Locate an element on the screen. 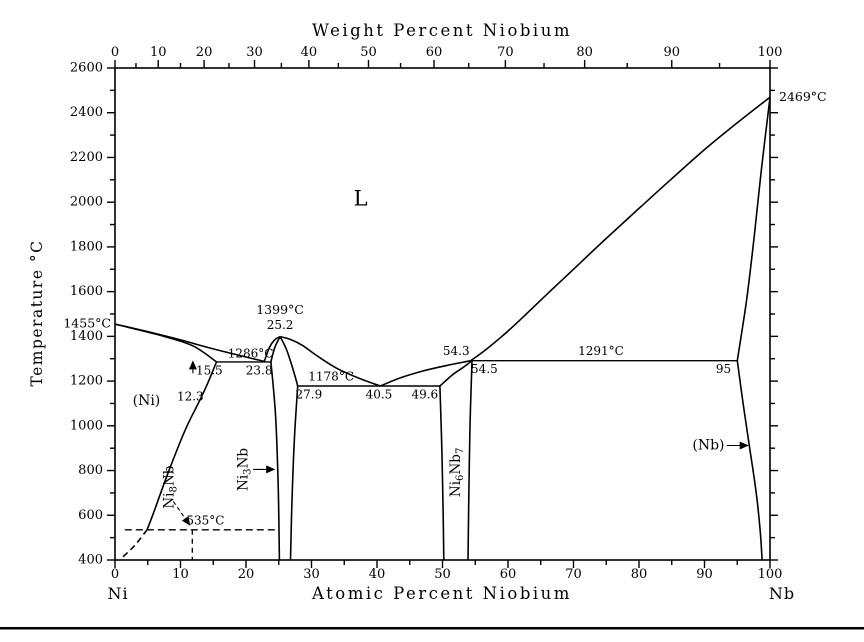 Image resolution: width=864 pixels, height=642 pixels. label-temp-535: 535°C is located at coordinates (205, 520).